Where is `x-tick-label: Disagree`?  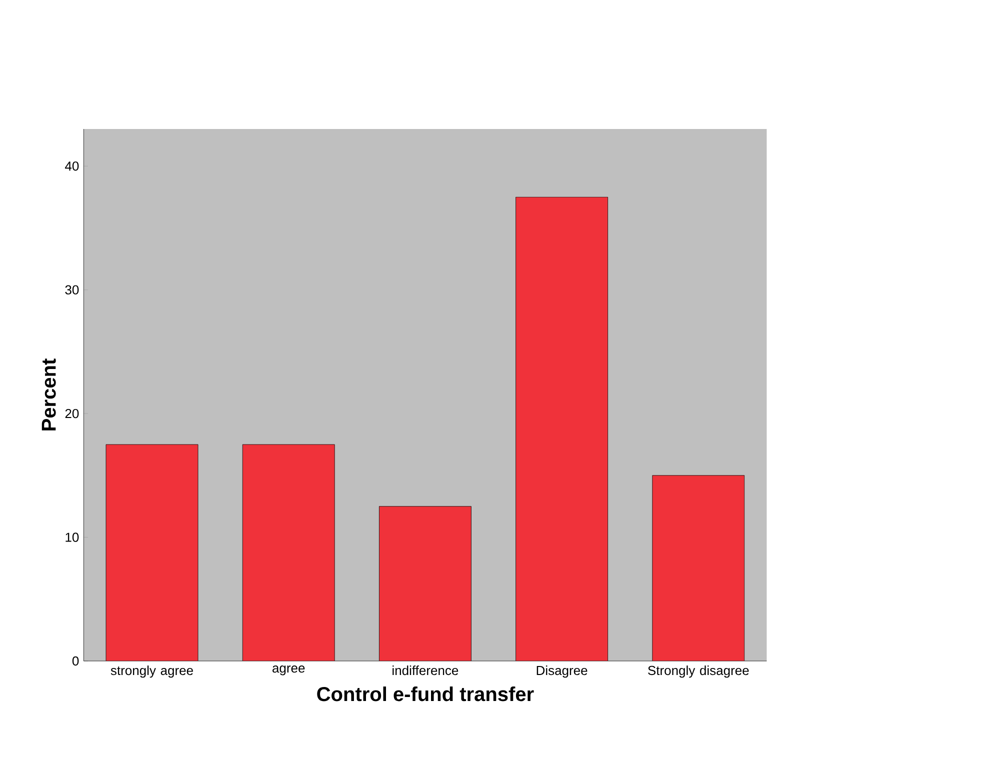
x-tick-label: Disagree is located at coordinates (562, 672).